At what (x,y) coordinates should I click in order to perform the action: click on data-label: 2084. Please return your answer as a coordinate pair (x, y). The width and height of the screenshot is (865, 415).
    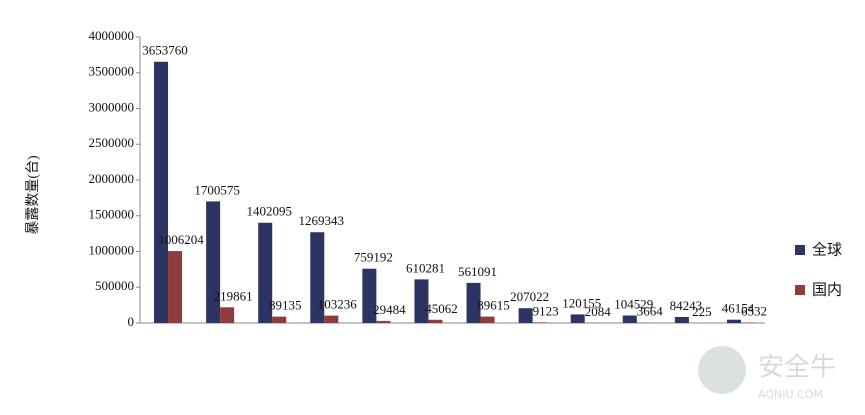
    Looking at the image, I should click on (598, 311).